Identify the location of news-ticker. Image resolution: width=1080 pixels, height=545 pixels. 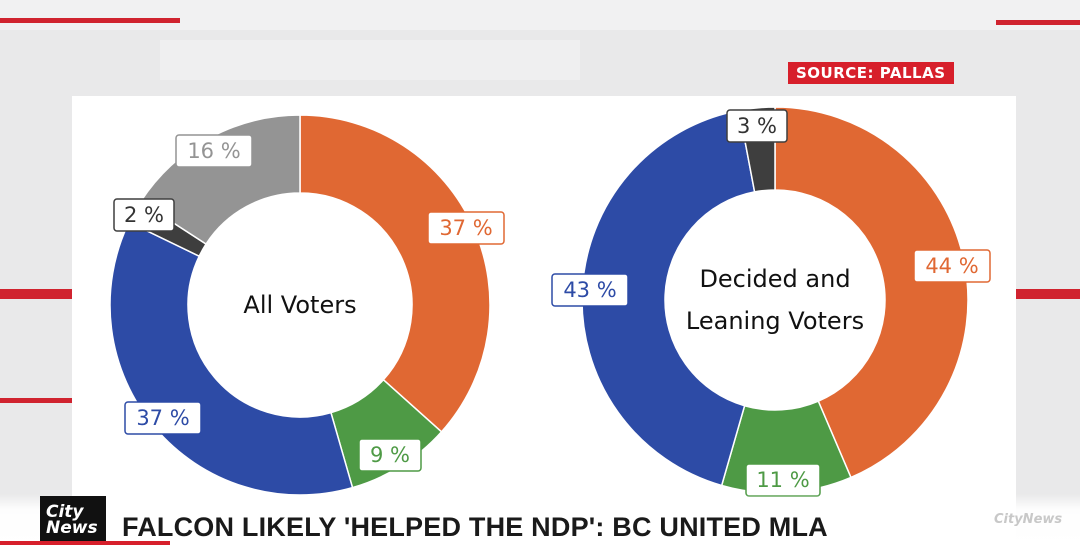
(540, 519).